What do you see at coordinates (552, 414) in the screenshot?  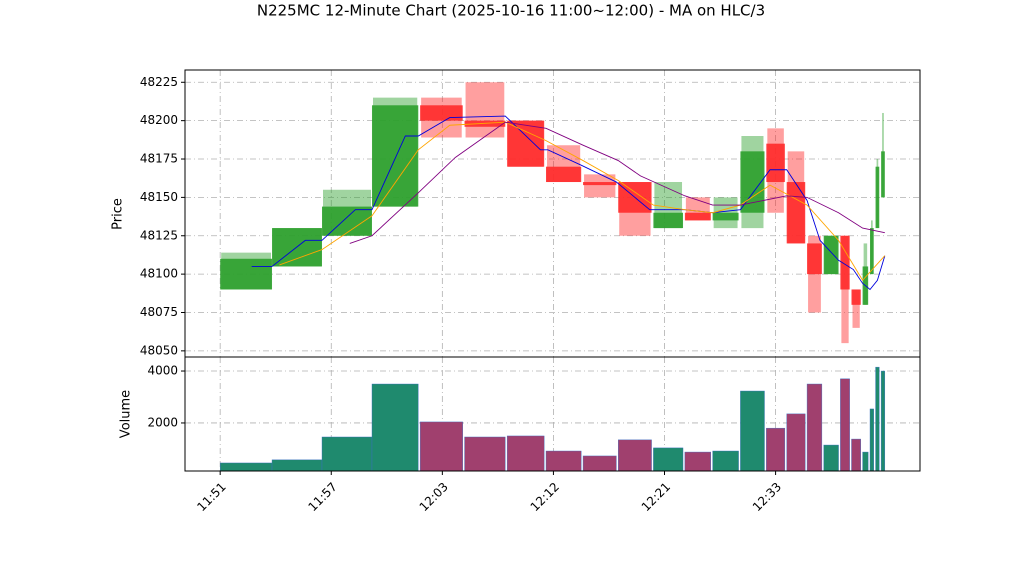 I see `volume-frame` at bounding box center [552, 414].